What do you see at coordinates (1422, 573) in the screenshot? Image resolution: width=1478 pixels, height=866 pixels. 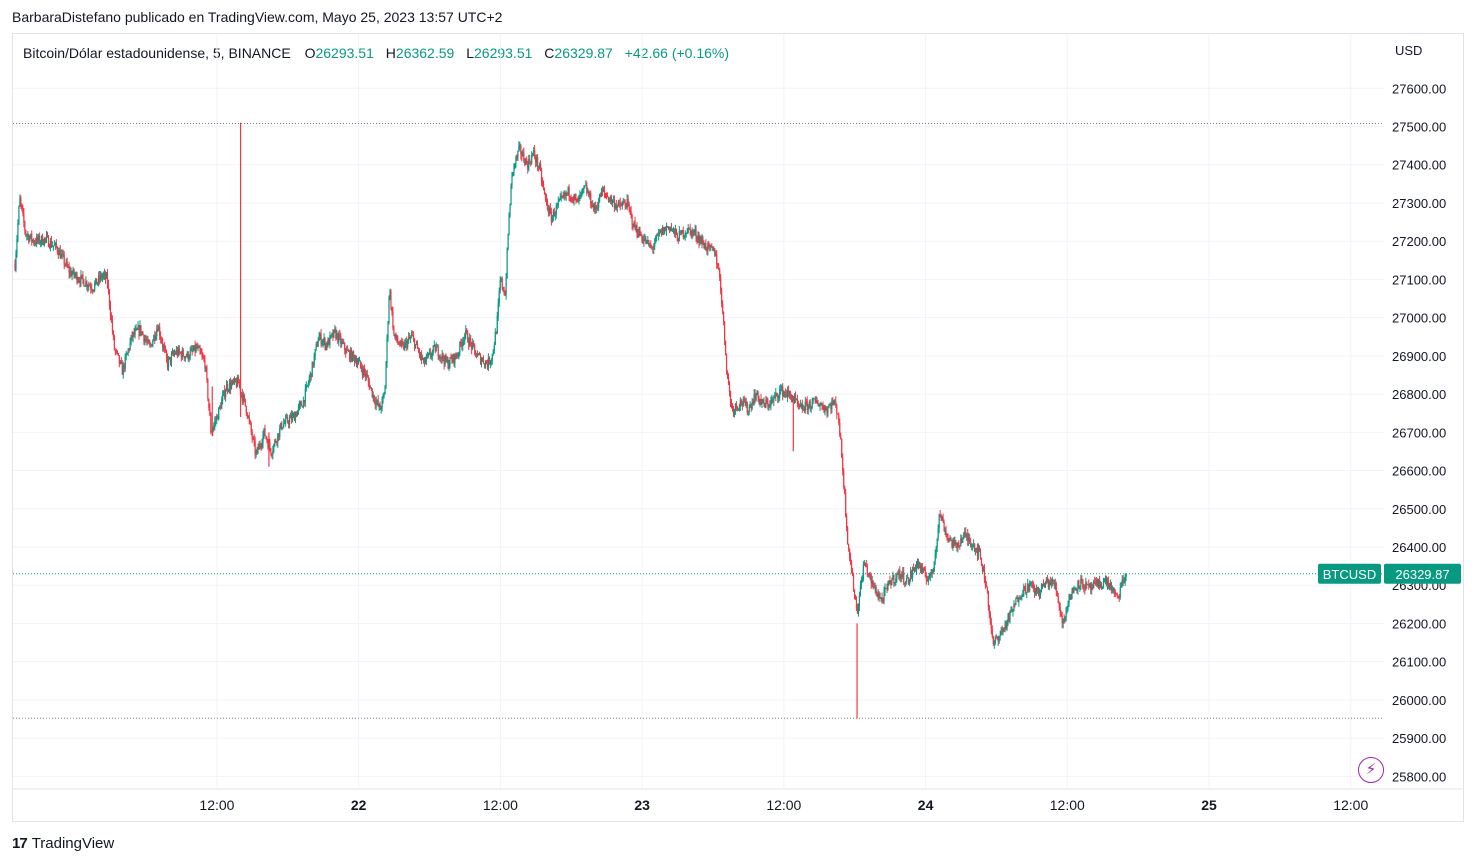 I see `last-price-bg` at bounding box center [1422, 573].